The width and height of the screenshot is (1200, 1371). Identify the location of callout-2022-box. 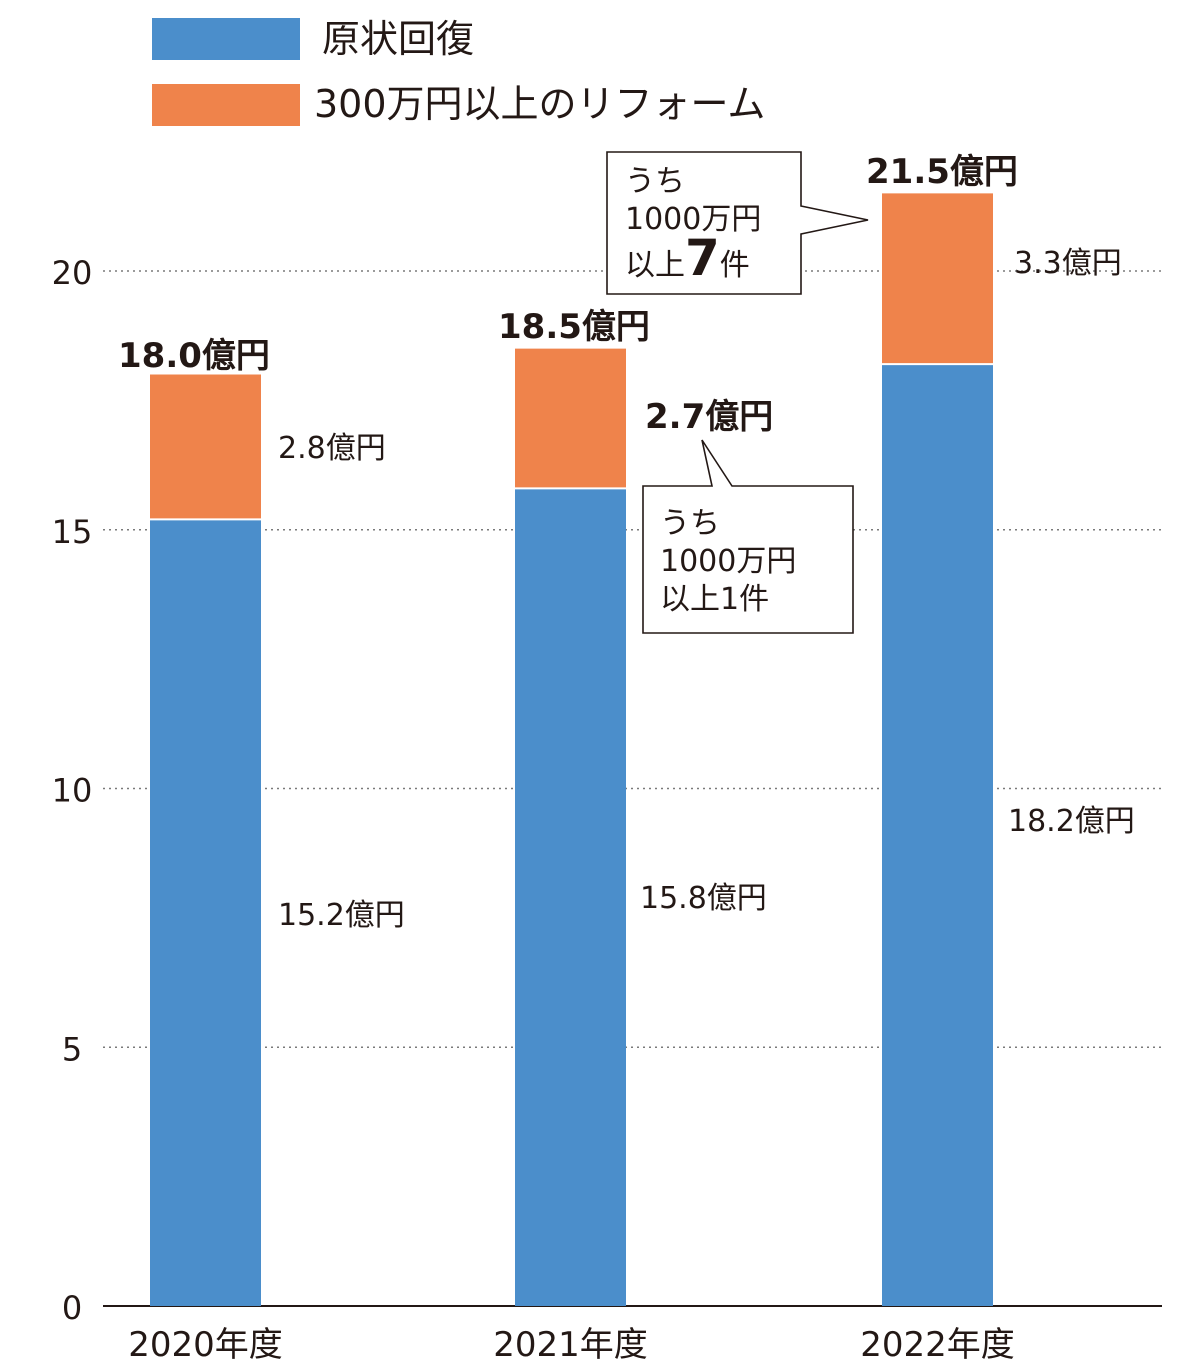
(737, 223).